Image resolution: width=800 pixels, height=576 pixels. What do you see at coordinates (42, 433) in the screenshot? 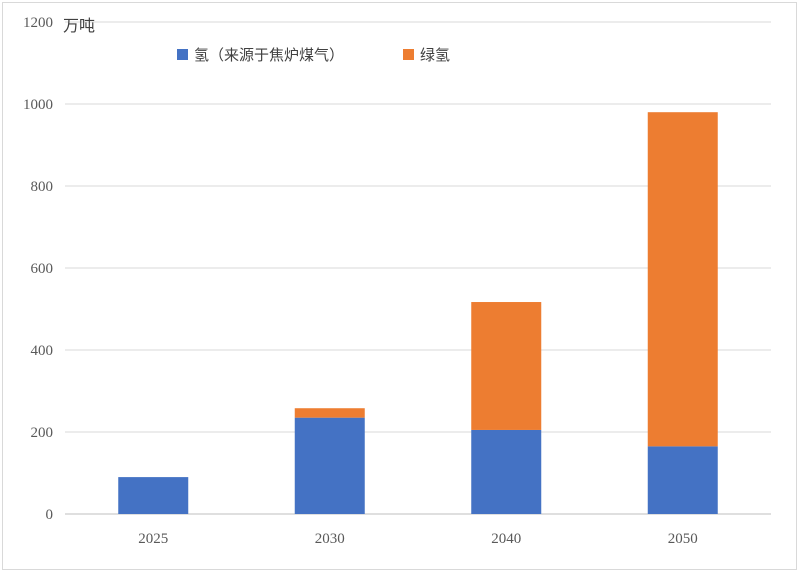
I see `y-tick-label: 200` at bounding box center [42, 433].